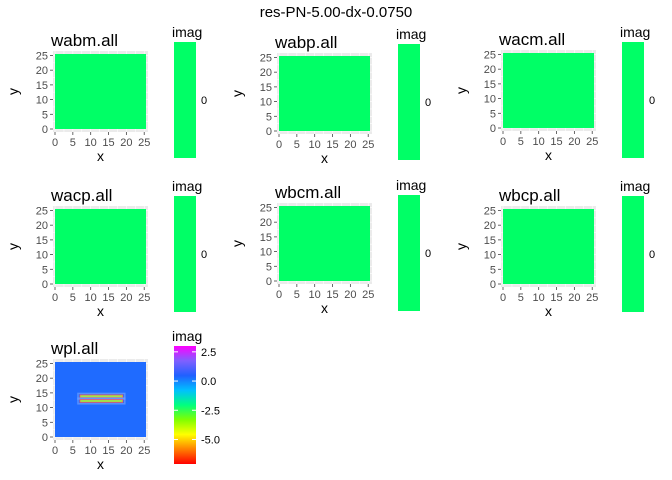 Image resolution: width=672 pixels, height=480 pixels. I want to click on figure-title: res-PN-5.00-dx-0.0750, so click(336, 12).